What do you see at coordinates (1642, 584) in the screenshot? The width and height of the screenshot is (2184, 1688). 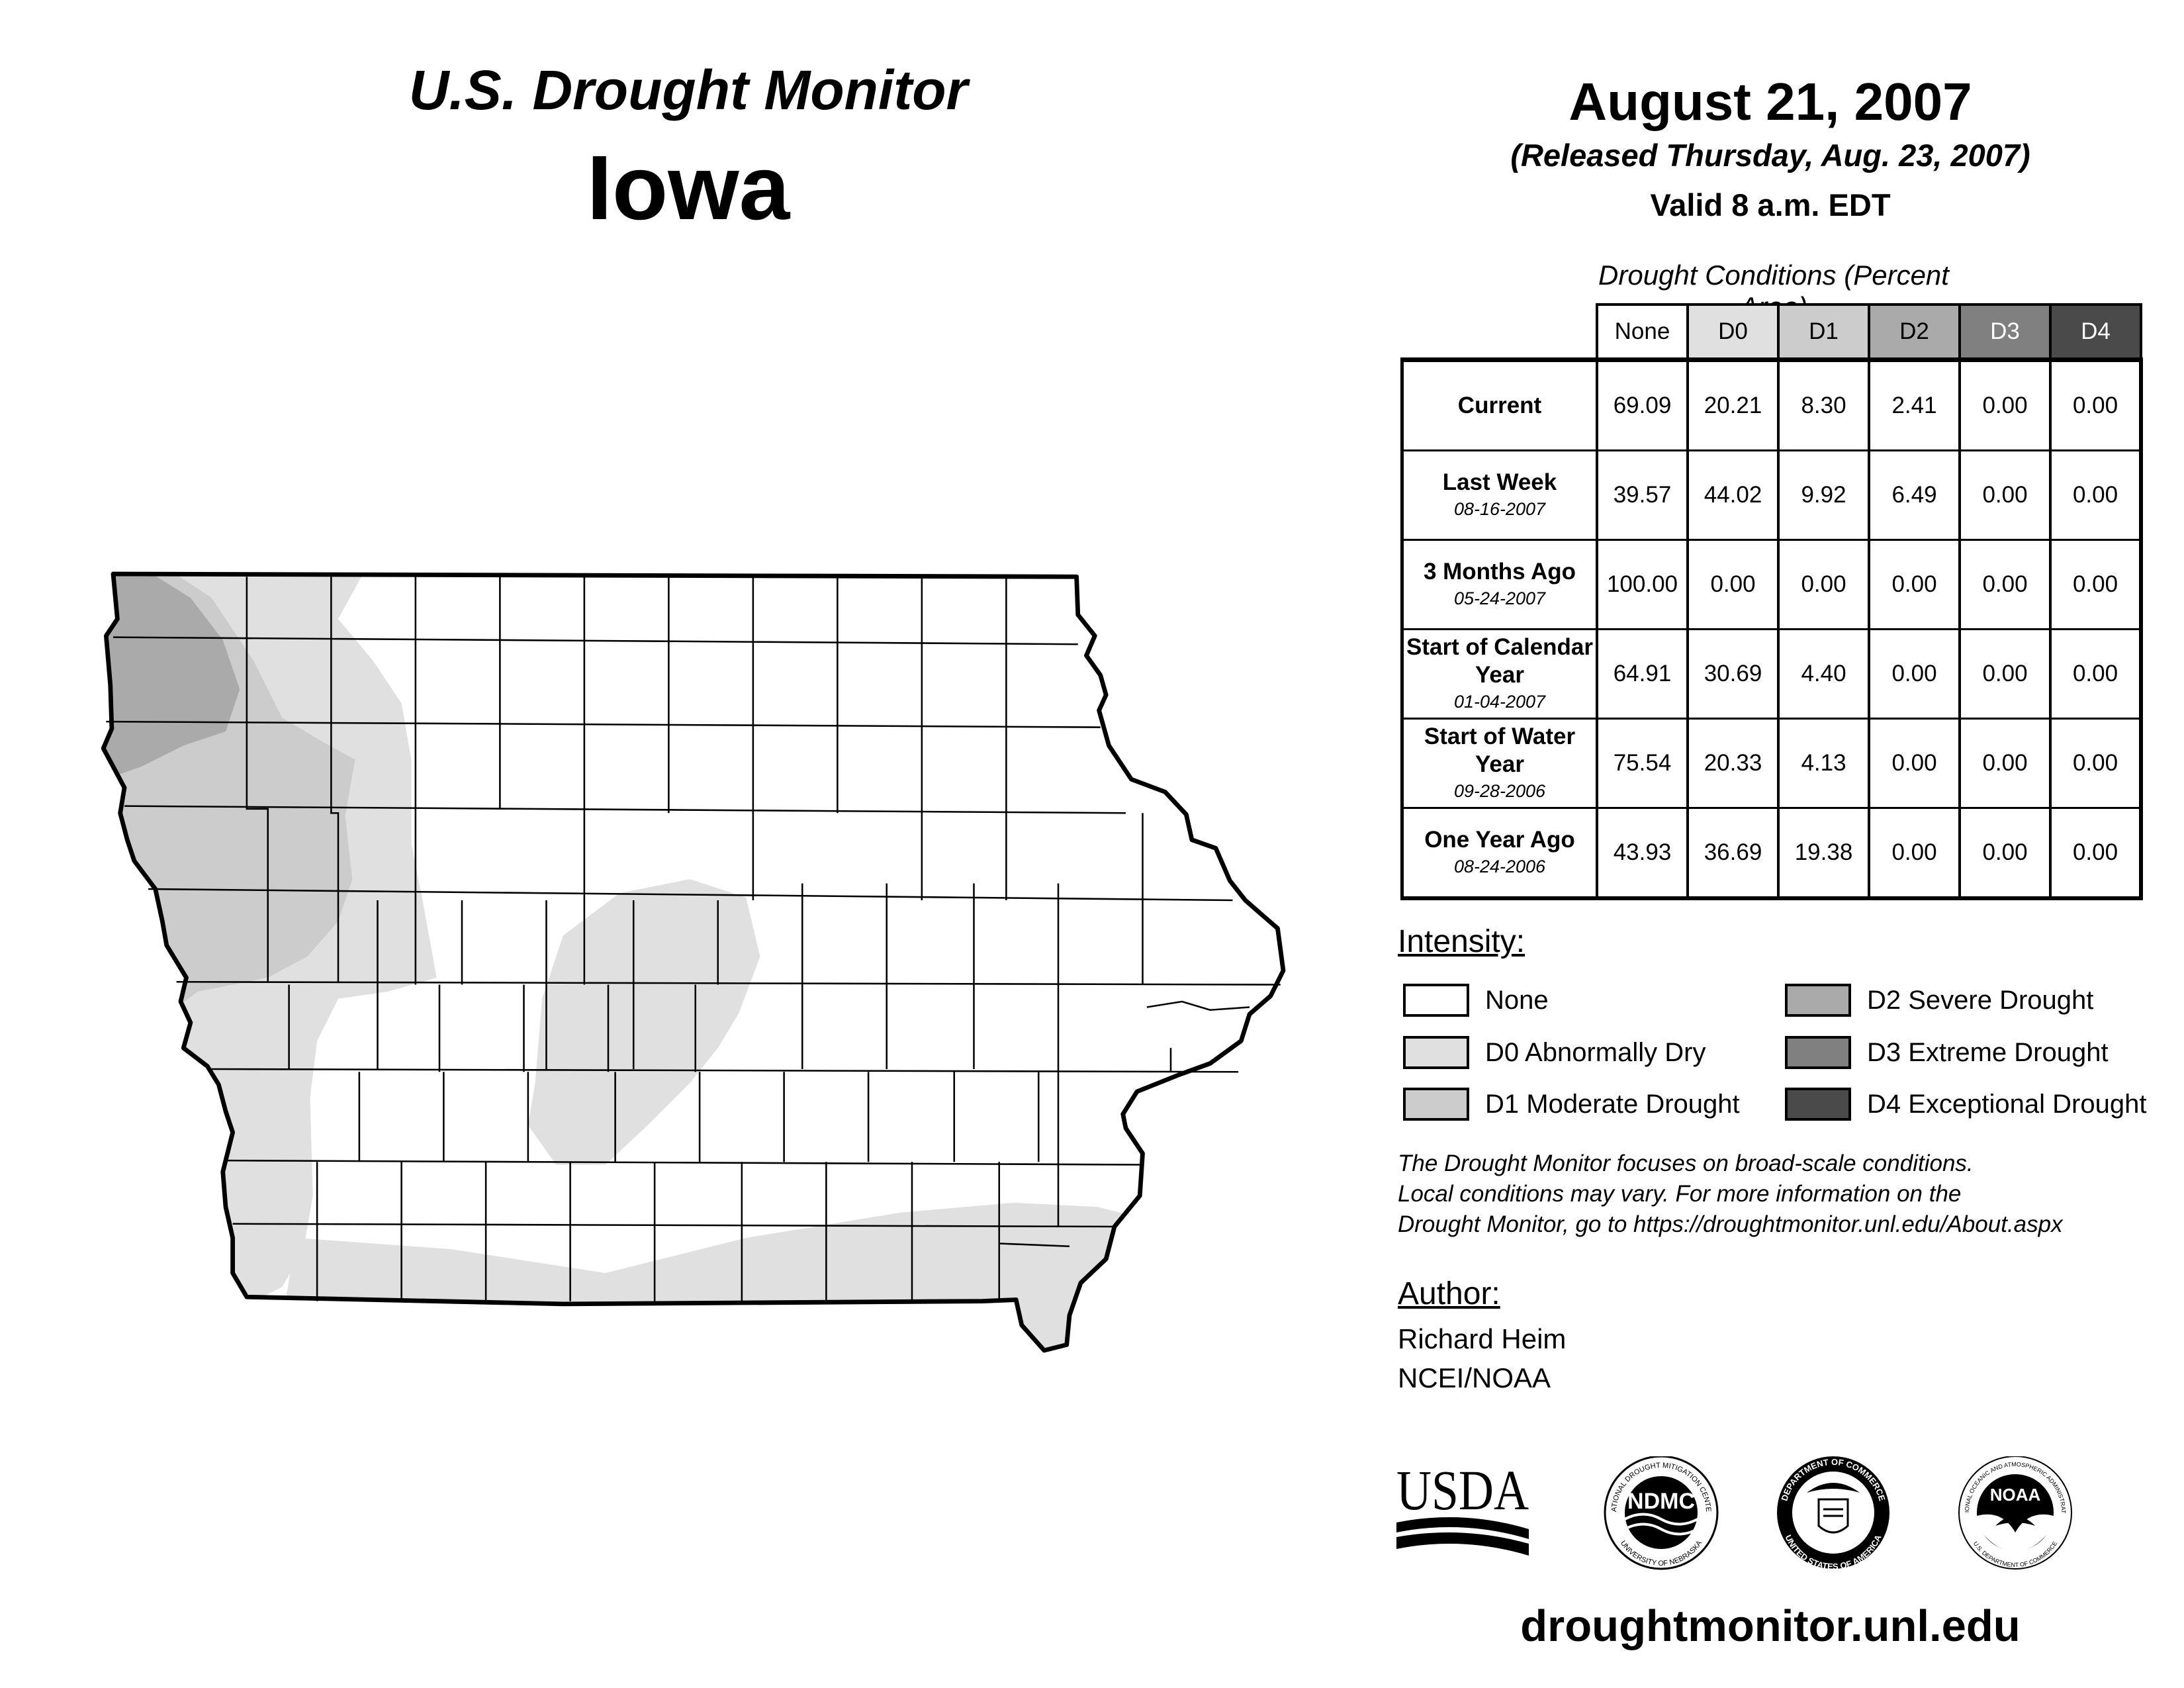 I see `table-cell-none: 100.00` at bounding box center [1642, 584].